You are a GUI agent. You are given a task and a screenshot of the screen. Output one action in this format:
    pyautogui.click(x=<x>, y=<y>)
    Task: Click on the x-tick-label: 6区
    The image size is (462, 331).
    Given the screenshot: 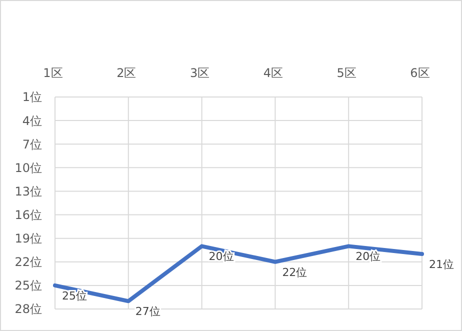 What is the action you would take?
    pyautogui.click(x=420, y=73)
    